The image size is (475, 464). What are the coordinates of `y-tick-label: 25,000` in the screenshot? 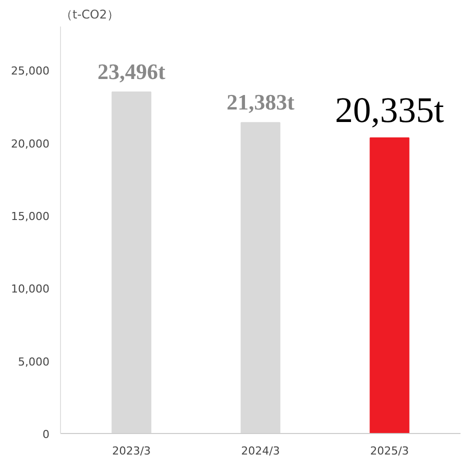 It's located at (30, 71).